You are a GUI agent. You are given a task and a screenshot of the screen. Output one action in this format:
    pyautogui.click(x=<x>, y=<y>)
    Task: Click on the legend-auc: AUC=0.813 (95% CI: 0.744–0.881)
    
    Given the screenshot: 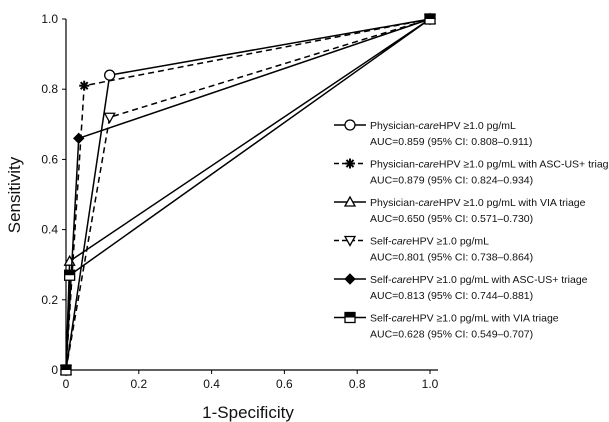 What is the action you would take?
    pyautogui.click(x=451, y=296)
    